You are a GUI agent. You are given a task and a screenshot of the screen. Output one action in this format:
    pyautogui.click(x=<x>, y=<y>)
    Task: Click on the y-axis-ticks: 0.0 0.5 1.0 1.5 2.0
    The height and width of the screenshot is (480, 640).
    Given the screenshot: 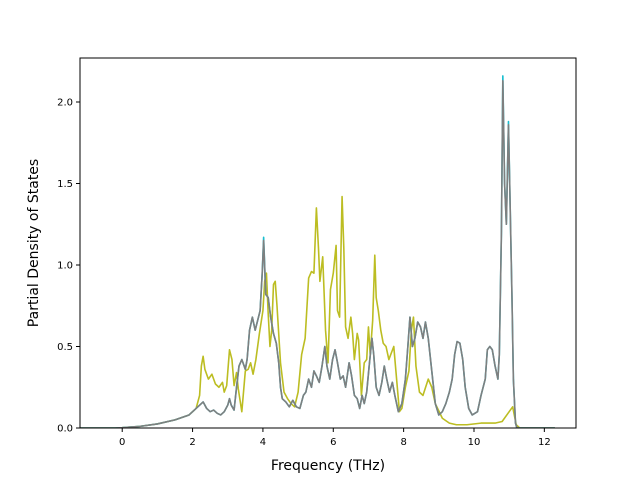 What is the action you would take?
    pyautogui.click(x=68, y=266)
    